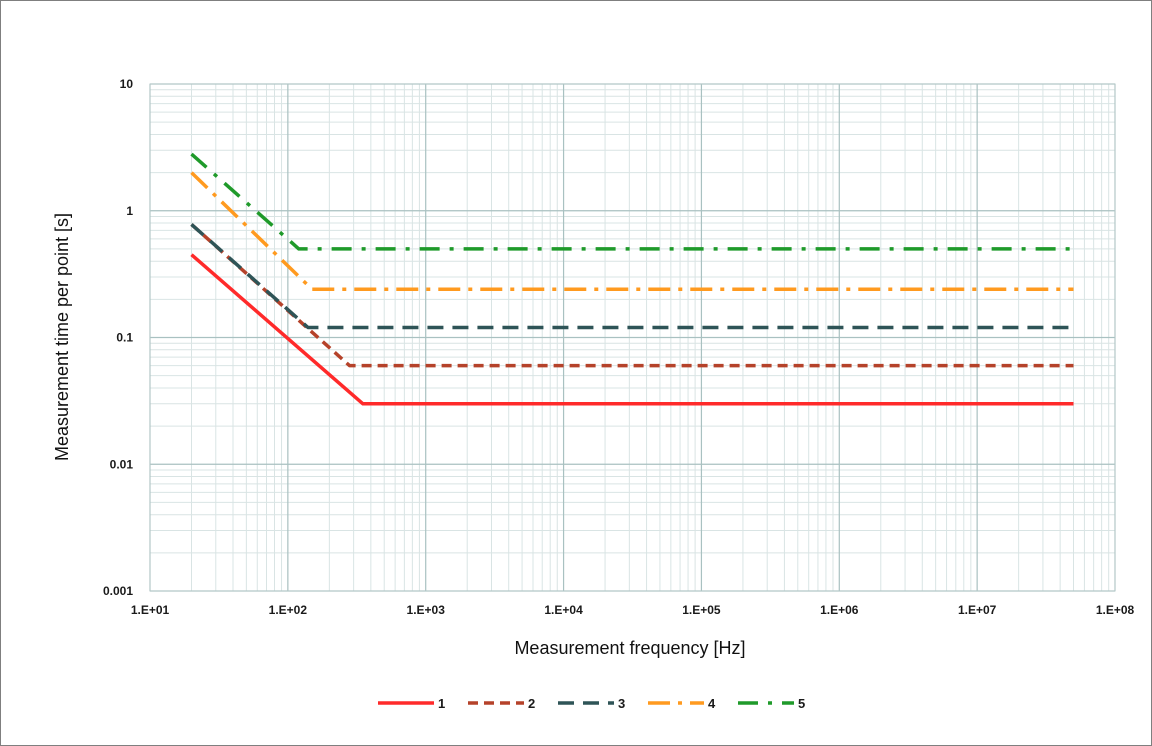  What do you see at coordinates (801, 703) in the screenshot?
I see `legend-label-5: 5` at bounding box center [801, 703].